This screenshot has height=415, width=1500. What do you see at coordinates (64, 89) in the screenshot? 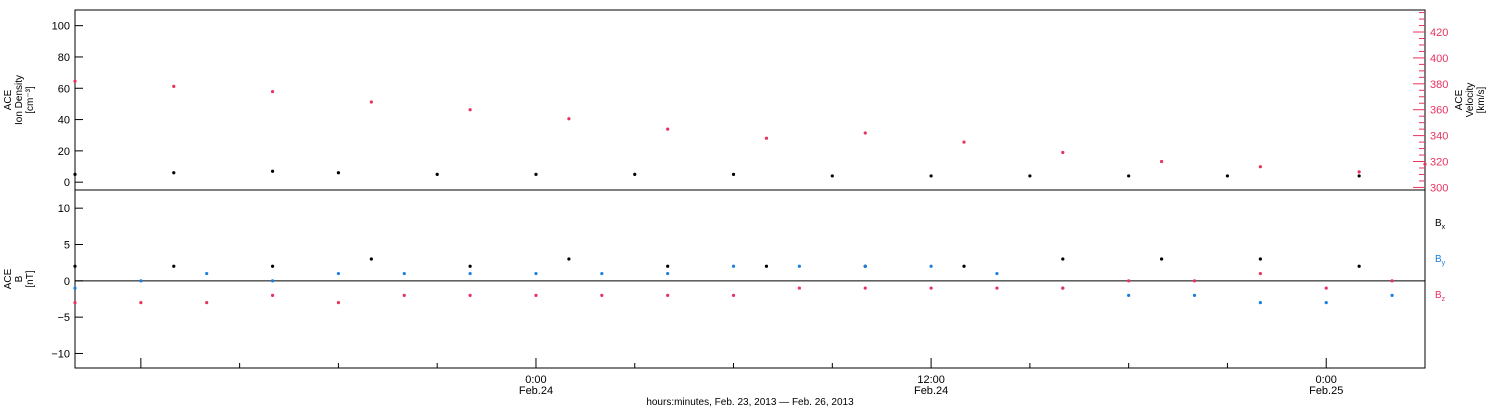
I see `y-tick-label: 60` at bounding box center [64, 89].